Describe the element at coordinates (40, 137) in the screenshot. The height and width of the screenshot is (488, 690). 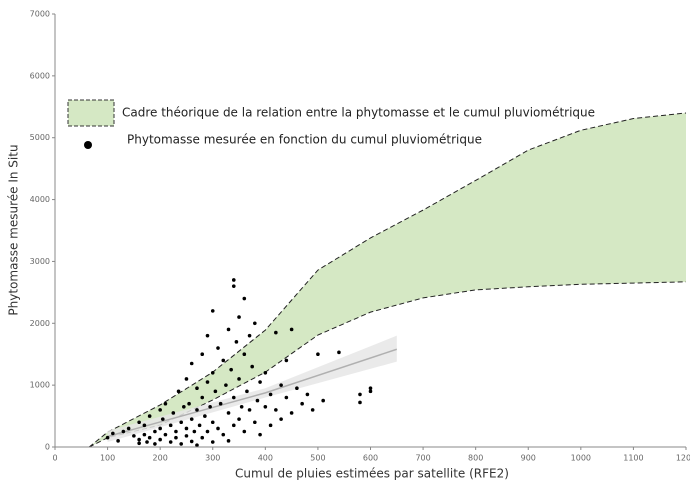
I see `y-tick-label: 5000` at that location.